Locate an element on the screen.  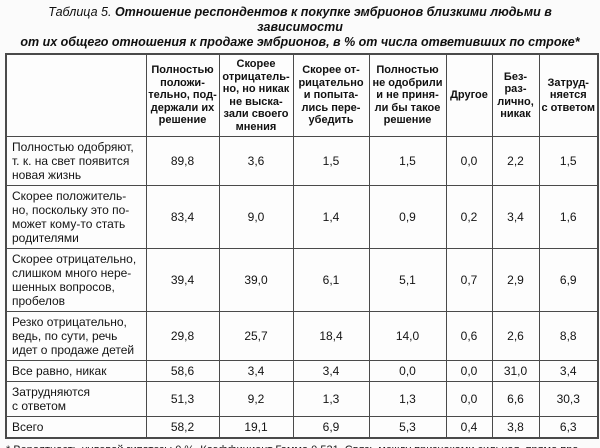
value-cell: 29,8 is located at coordinates (182, 336).